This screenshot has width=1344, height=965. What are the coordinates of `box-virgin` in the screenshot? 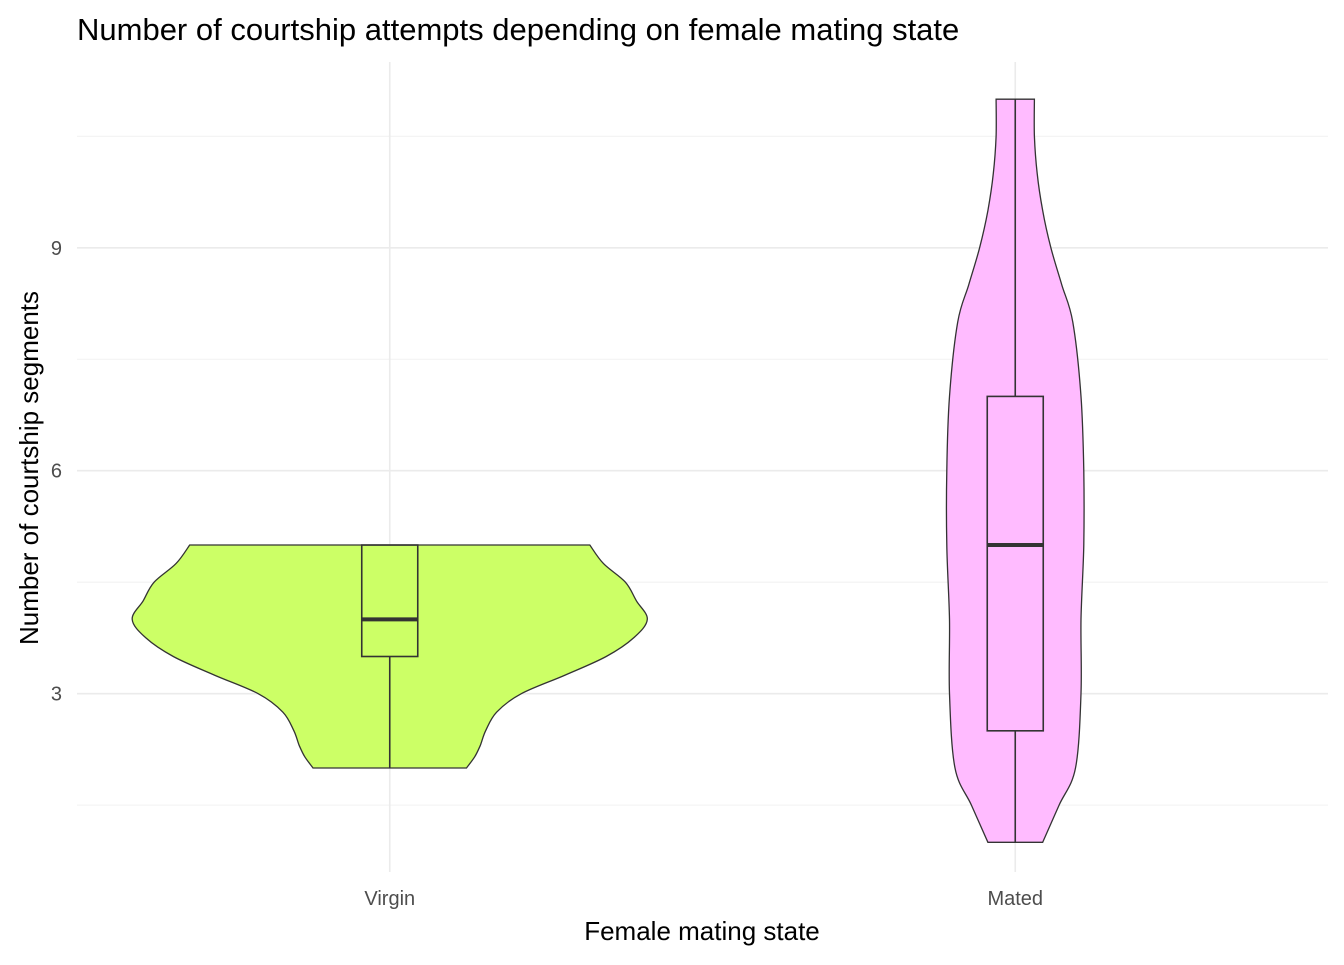 It's located at (389, 601).